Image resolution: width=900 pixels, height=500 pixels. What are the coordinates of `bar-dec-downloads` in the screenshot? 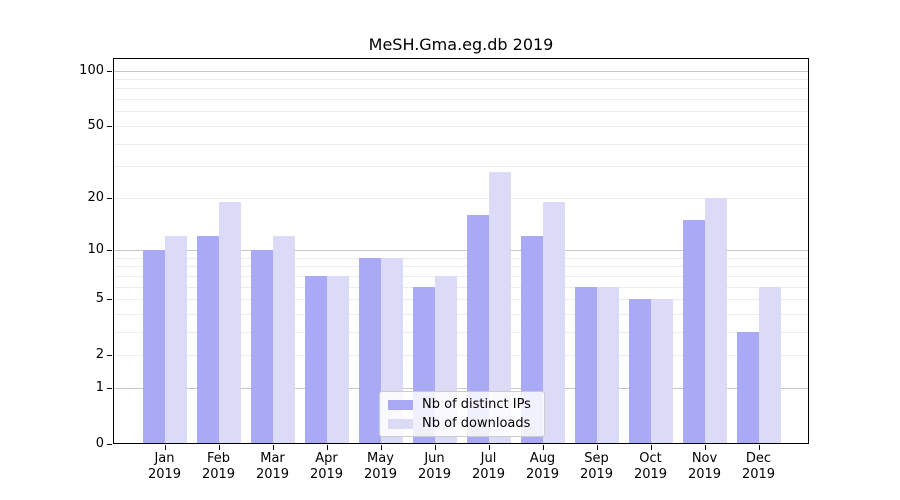 It's located at (769, 365).